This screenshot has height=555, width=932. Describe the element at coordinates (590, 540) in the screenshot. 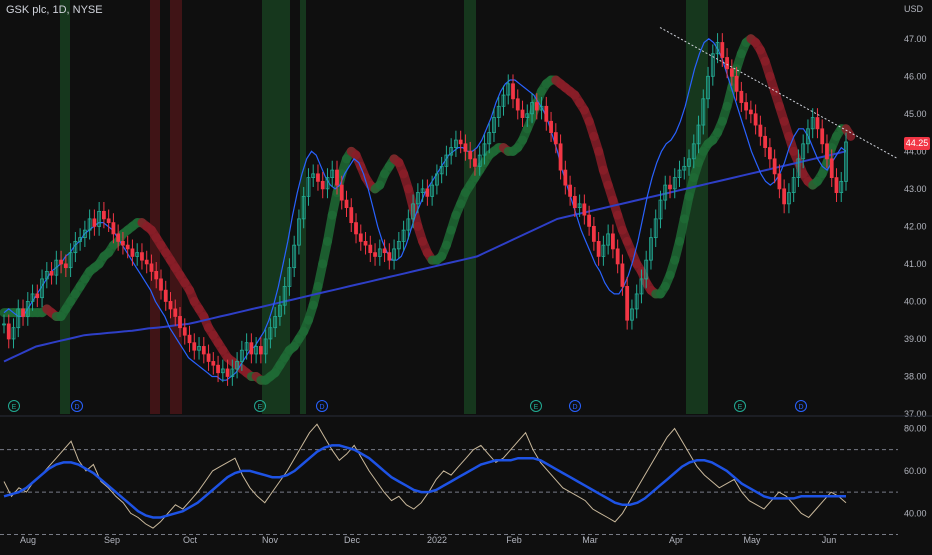

I see `time-axis-label: Mar` at that location.